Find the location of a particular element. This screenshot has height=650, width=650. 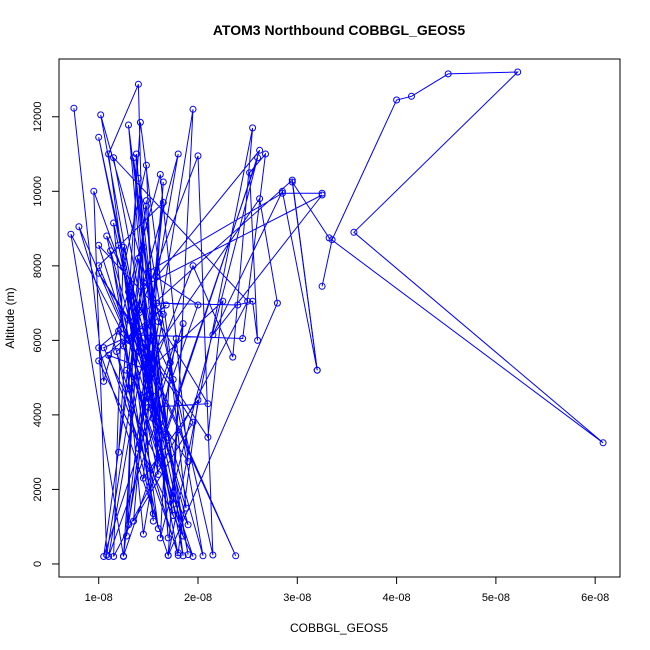

chart-title: ATOM3 Northbound COBBGL_GEOS5 is located at coordinates (339, 30).